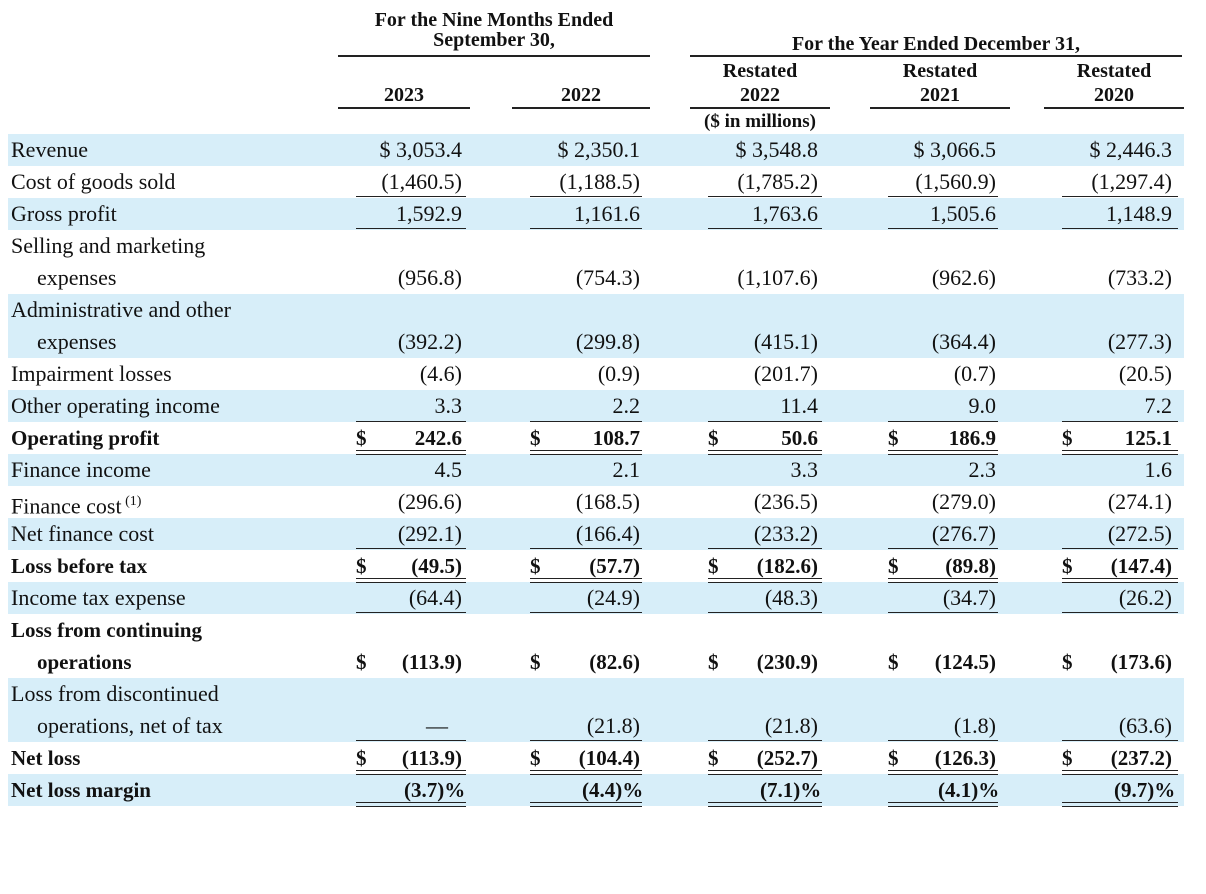  What do you see at coordinates (429, 501) in the screenshot?
I see `value-text: (296.6)` at bounding box center [429, 501].